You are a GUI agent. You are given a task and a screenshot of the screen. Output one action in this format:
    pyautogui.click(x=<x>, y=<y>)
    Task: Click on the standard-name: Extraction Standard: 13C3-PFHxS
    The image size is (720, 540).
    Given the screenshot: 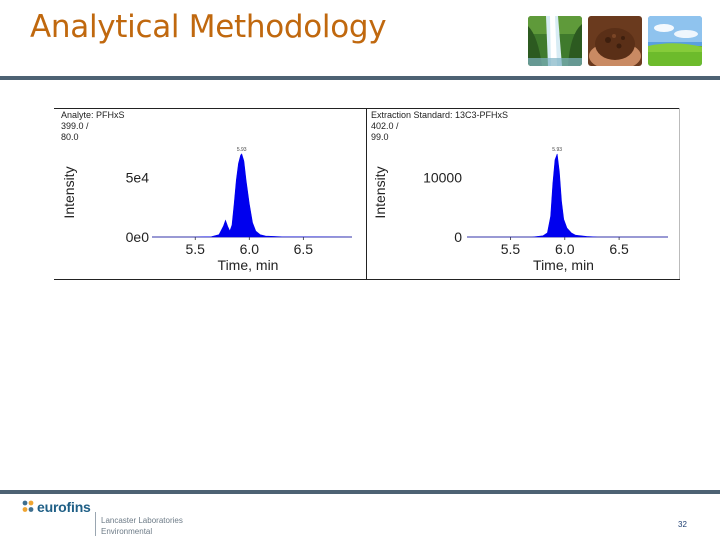 What is the action you would take?
    pyautogui.click(x=440, y=115)
    